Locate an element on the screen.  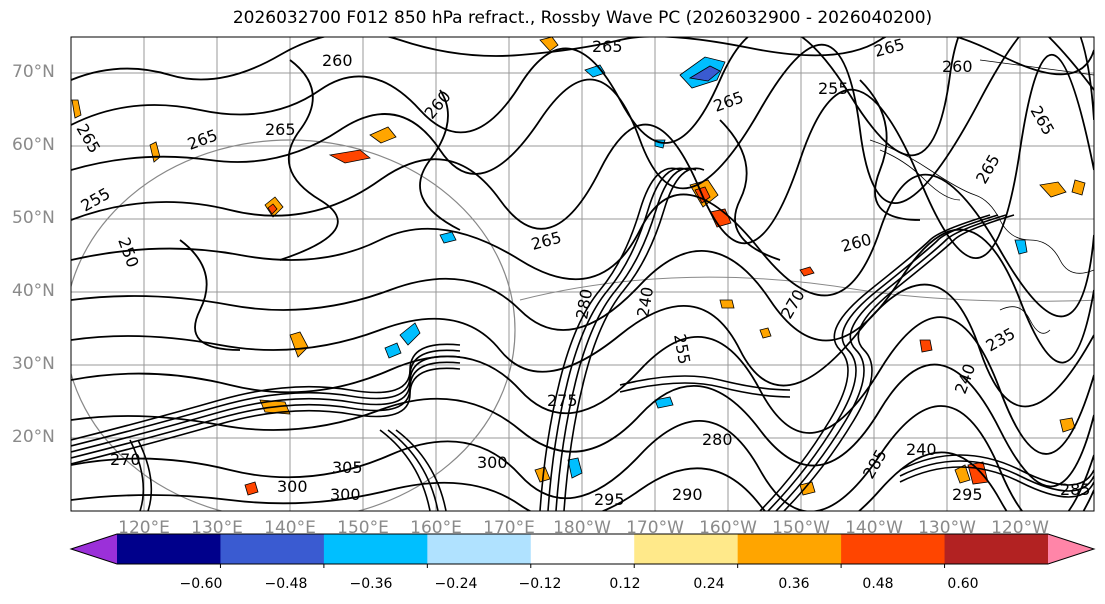
contour-label: 305 is located at coordinates (347, 467).